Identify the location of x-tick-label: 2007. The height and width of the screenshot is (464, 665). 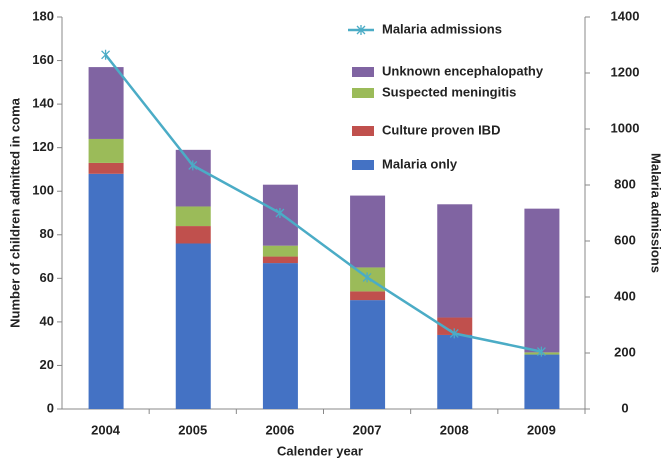
(367, 429).